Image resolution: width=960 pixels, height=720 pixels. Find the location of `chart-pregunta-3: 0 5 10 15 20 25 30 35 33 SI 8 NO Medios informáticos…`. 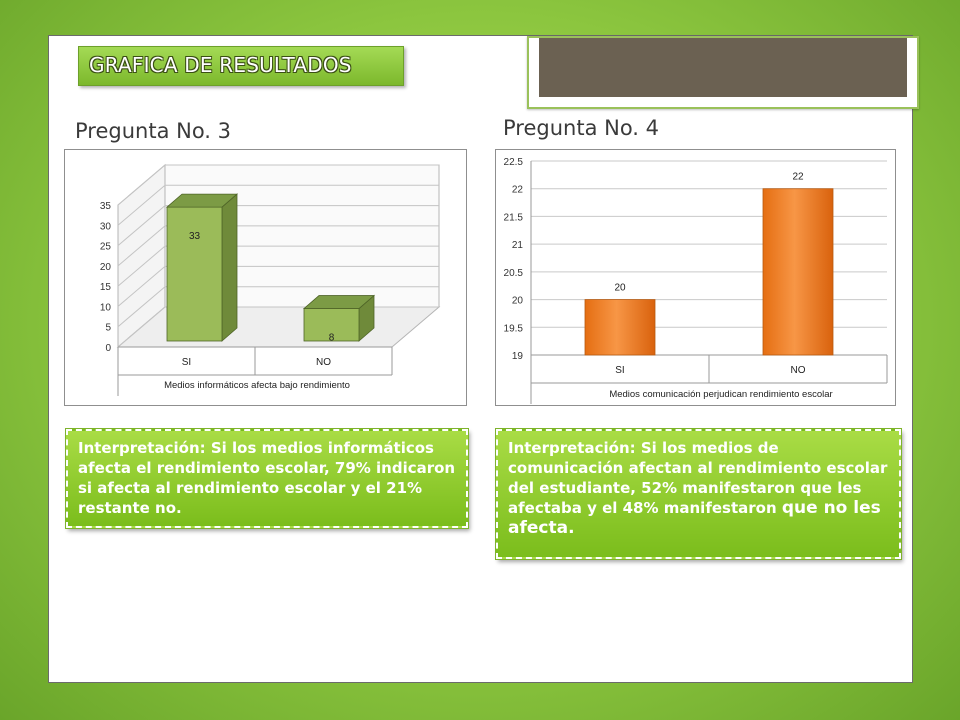

chart-pregunta-3: 0 5 10 15 20 25 30 35 33 SI 8 NO Medios informáticos… is located at coordinates (265, 277).